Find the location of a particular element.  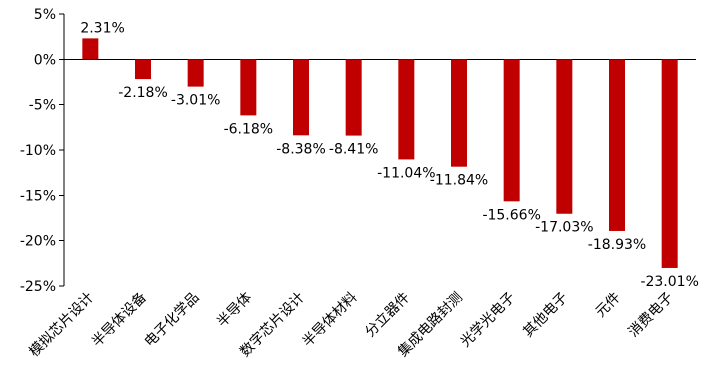

category-label: 半导体 is located at coordinates (234, 310).